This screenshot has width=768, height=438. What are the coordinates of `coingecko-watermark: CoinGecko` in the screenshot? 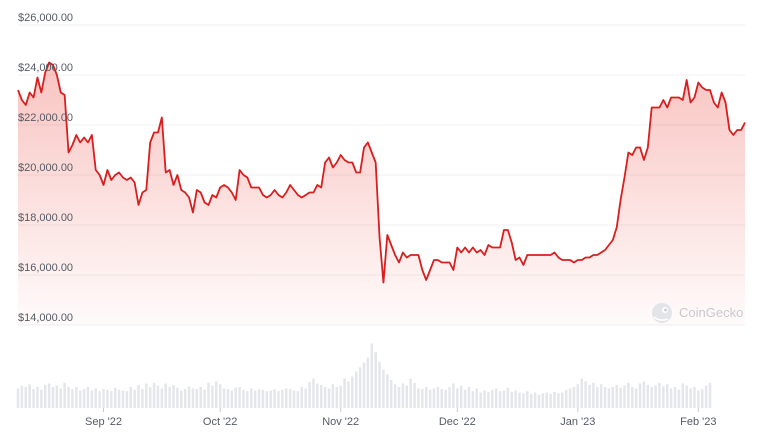 It's located at (697, 313).